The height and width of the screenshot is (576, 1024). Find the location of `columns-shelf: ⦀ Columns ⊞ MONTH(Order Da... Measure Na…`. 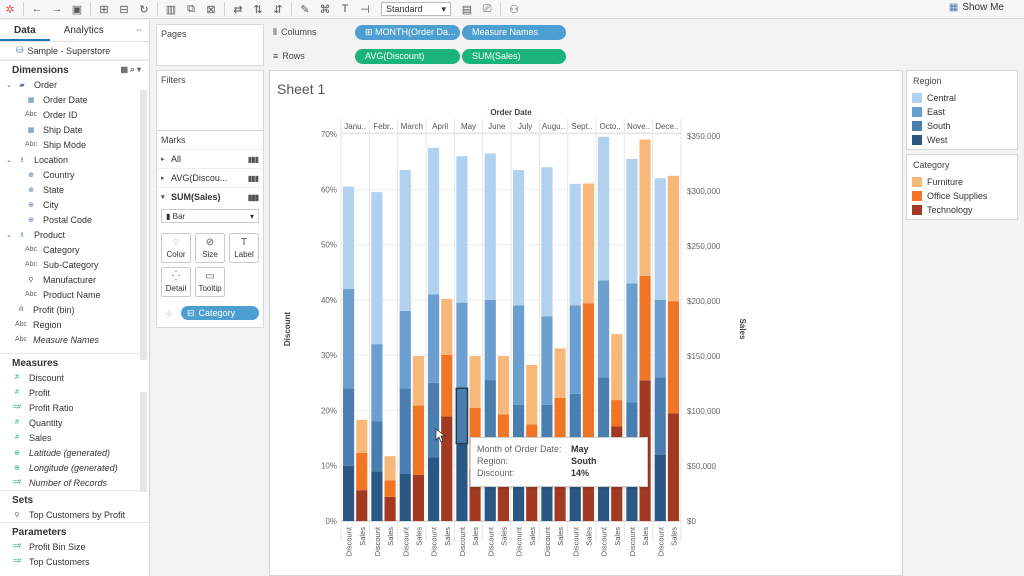

columns-shelf: ⦀ Columns ⊞ MONTH(Order Da... Measure Na… is located at coordinates (646, 32).